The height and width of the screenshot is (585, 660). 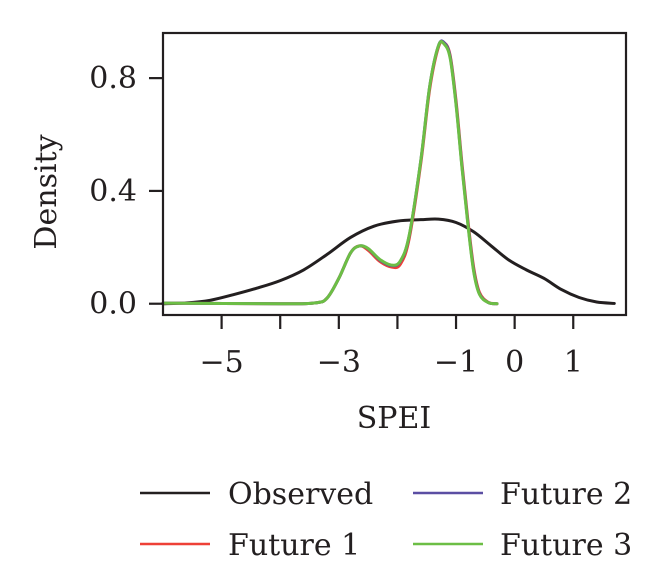 What do you see at coordinates (391, 347) in the screenshot?
I see `x-axis: −5 −3 −1 0 1` at bounding box center [391, 347].